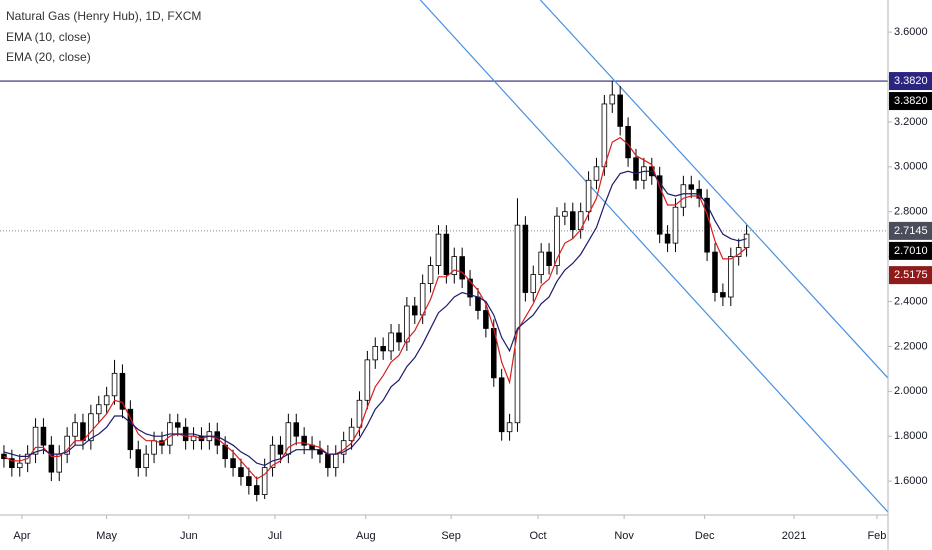 This screenshot has width=932, height=550. I want to click on y-tick-label: 2.2000, so click(911, 346).